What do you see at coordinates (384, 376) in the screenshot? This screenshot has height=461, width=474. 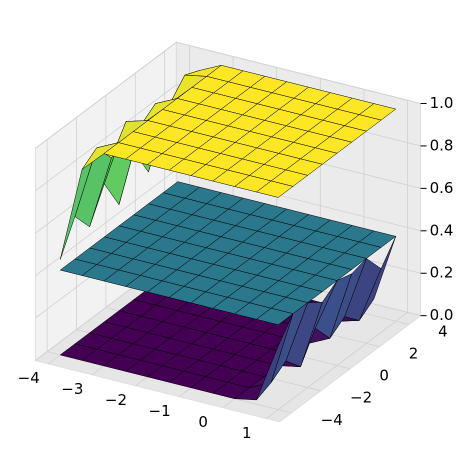 I see `y-tick-label: 0` at bounding box center [384, 376].